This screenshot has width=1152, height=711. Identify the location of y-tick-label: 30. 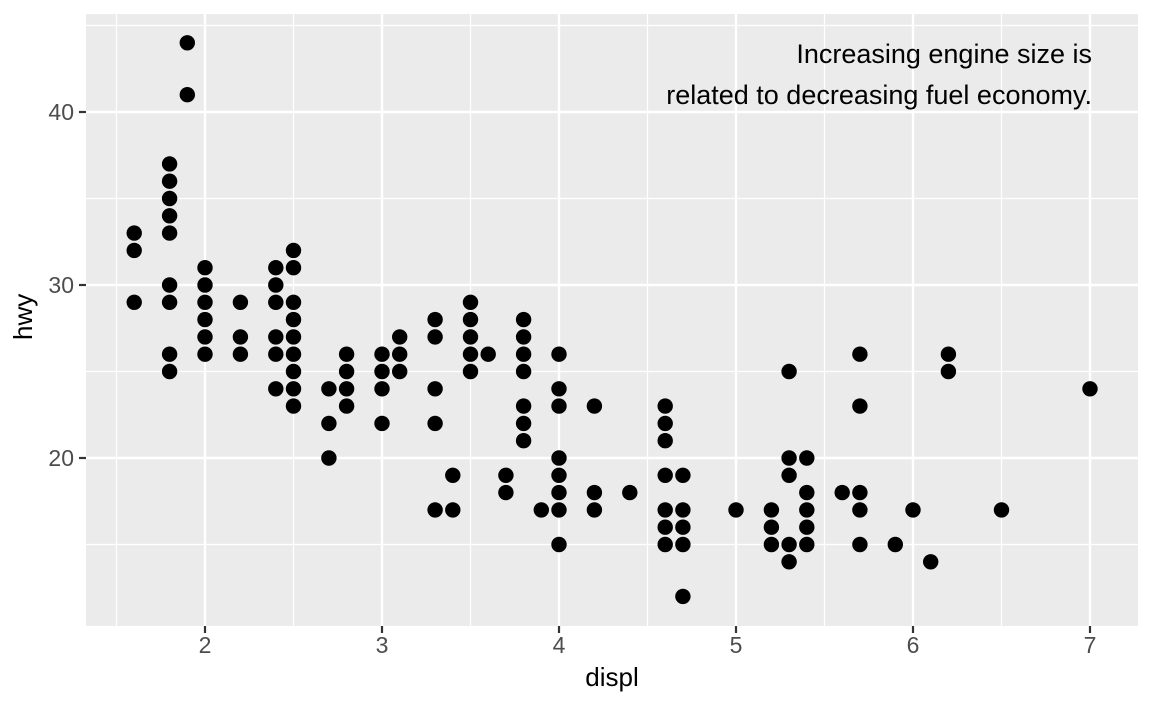
(61, 285).